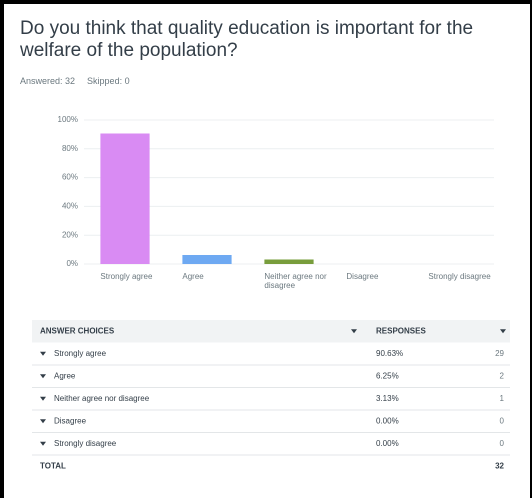 This screenshot has height=498, width=532. Describe the element at coordinates (193, 276) in the screenshot. I see `x-tick-label: Agree` at that location.